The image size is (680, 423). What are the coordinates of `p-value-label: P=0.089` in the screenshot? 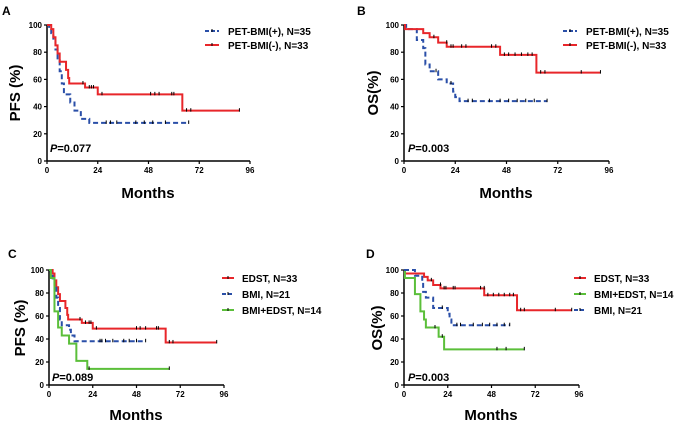 It's located at (72, 378).